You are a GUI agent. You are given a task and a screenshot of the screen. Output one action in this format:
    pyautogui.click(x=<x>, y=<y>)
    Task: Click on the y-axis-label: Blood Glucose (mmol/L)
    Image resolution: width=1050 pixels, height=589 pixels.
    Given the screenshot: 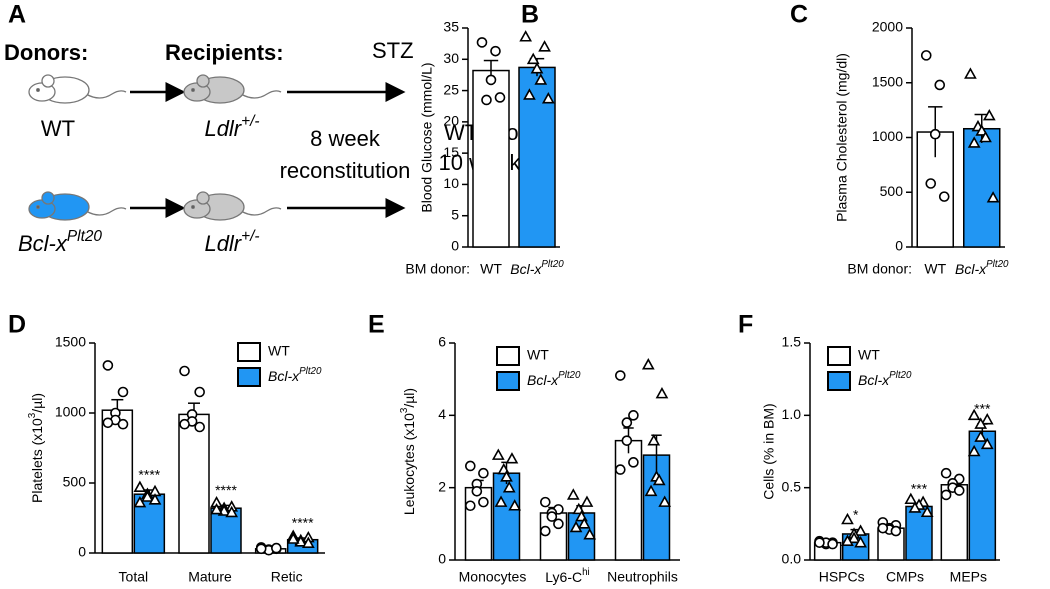 What is the action you would take?
    pyautogui.click(x=427, y=137)
    